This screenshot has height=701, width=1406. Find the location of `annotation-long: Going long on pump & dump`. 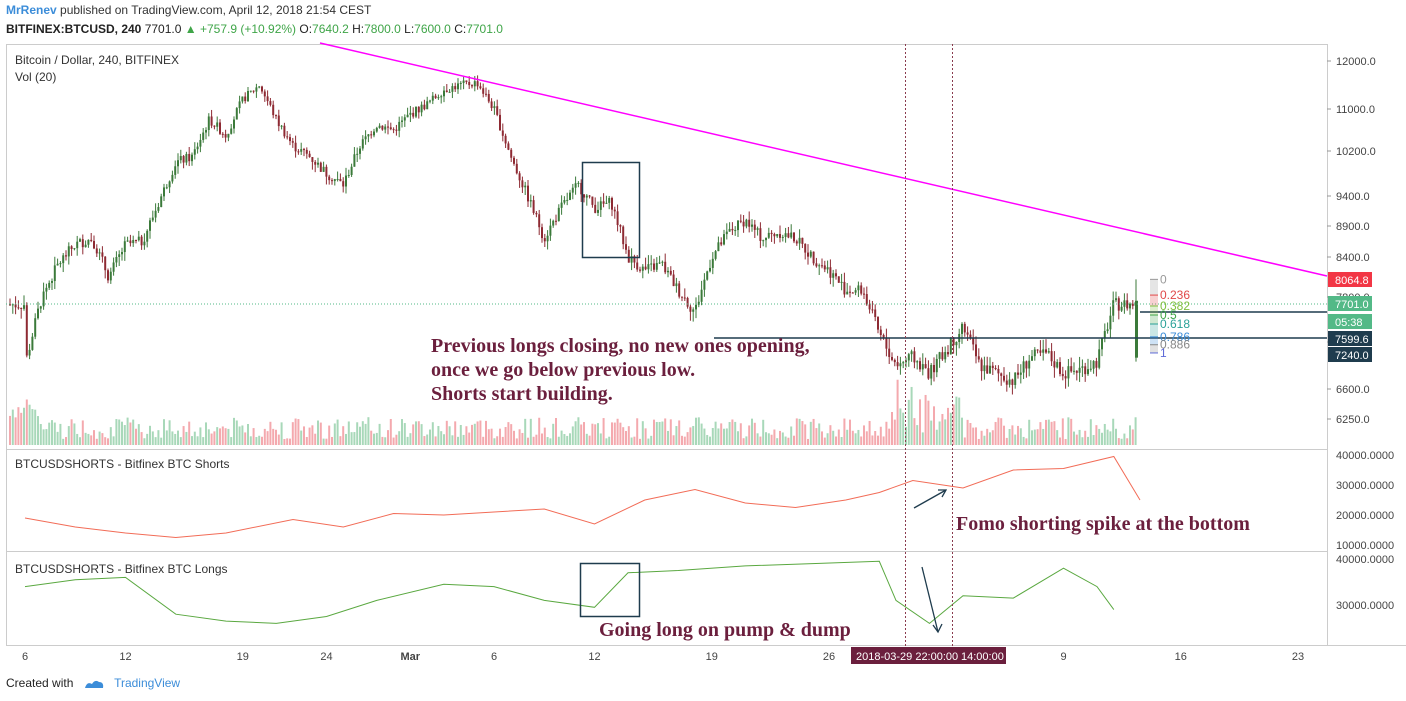

annotation-long: Going long on pump & dump is located at coordinates (725, 630).